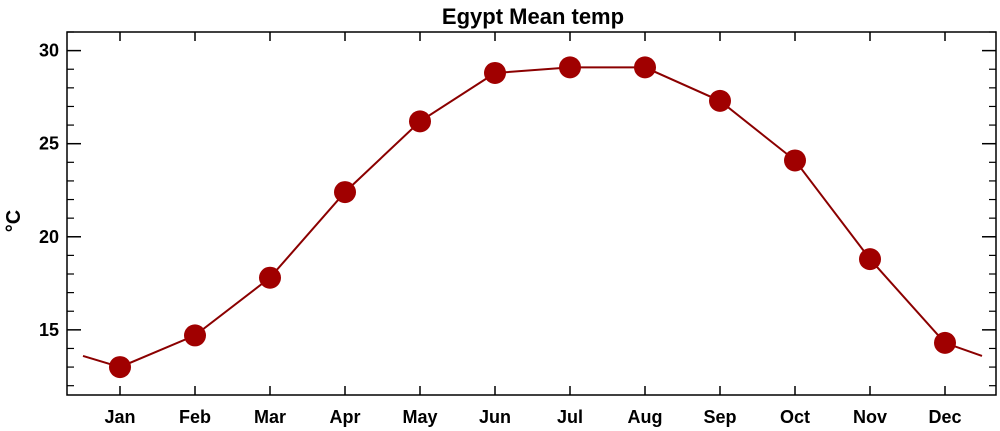 This screenshot has height=431, width=1000. I want to click on x-tick-label: Mar, so click(270, 417).